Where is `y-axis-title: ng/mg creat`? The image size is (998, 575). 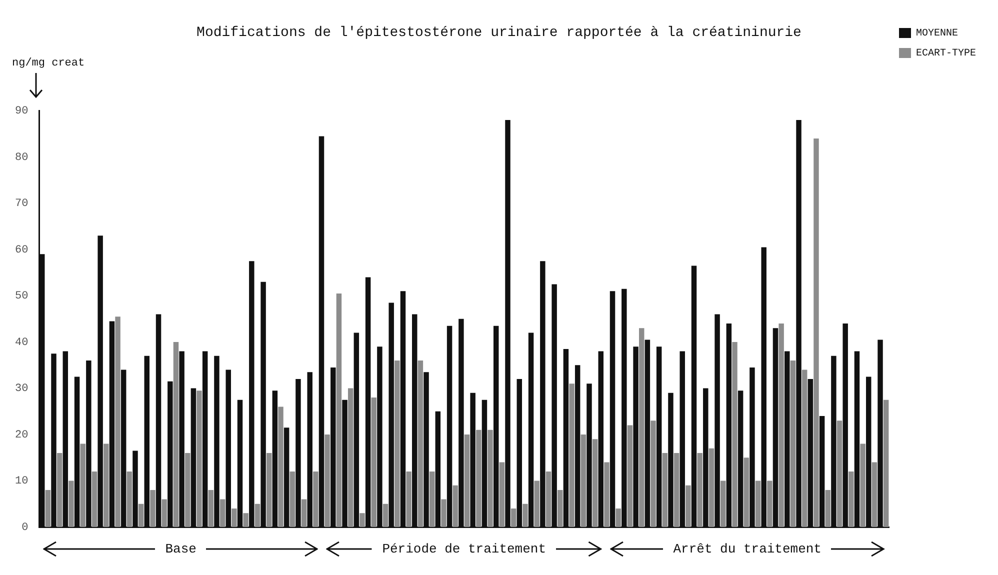 y-axis-title: ng/mg creat is located at coordinates (48, 64).